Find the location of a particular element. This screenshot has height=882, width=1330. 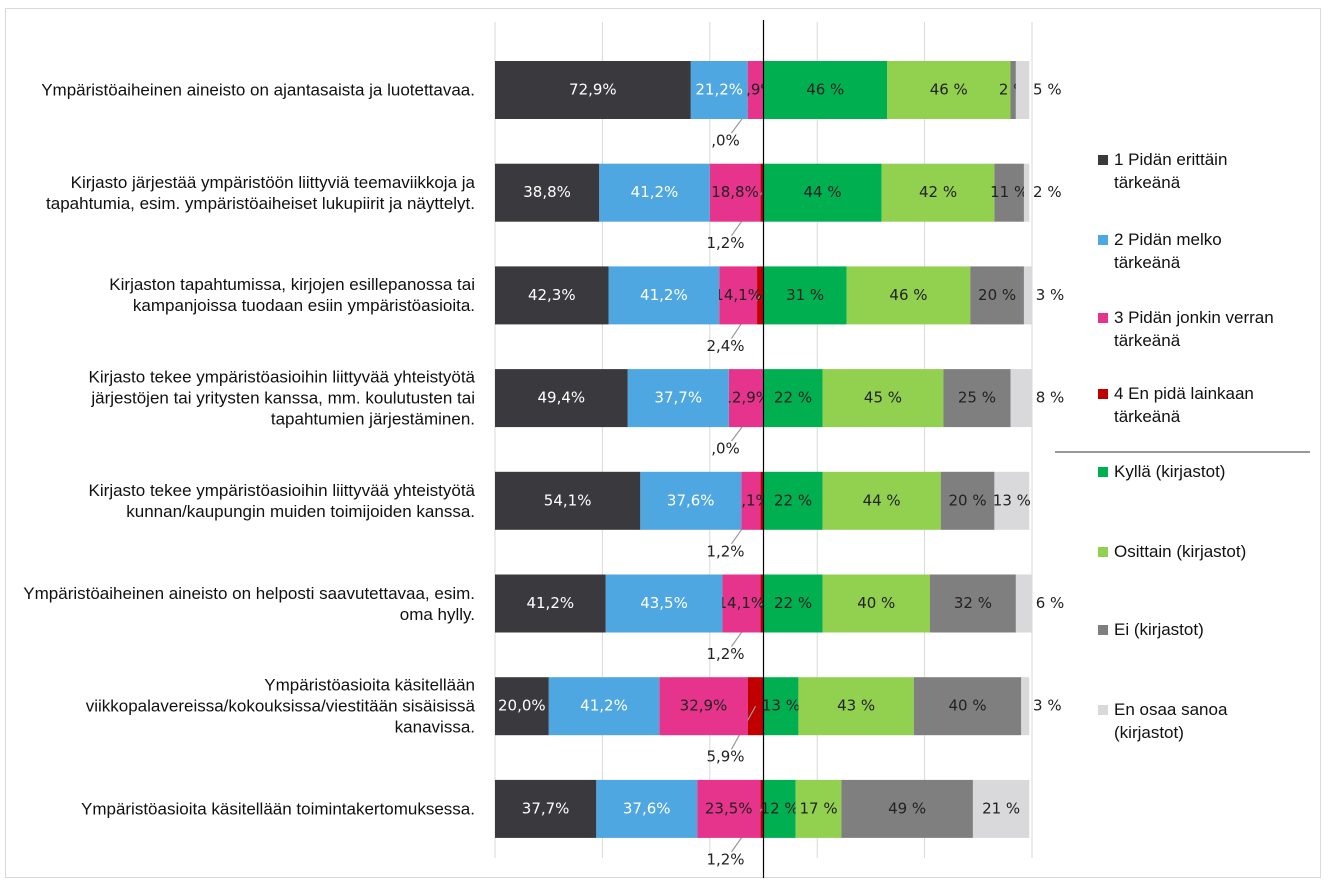

value-label: 43 % is located at coordinates (856, 706).